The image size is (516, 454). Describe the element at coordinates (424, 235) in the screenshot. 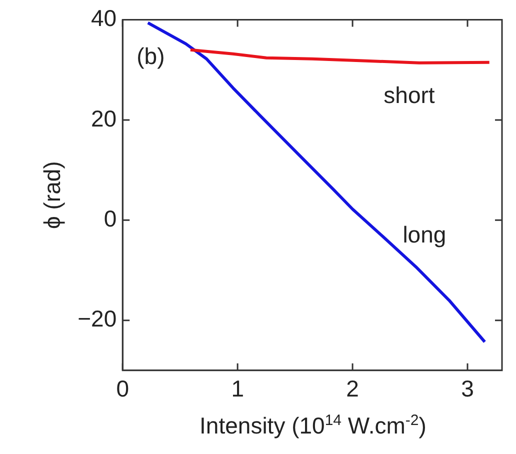

I see `series-label: long` at that location.